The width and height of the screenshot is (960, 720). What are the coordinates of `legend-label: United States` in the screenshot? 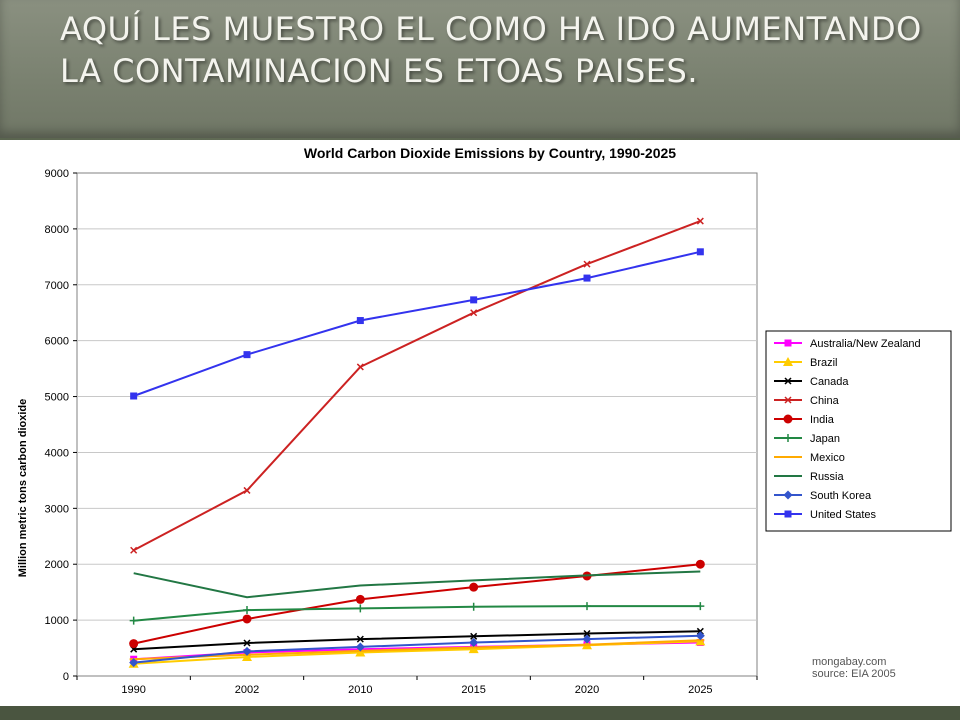 It's located at (843, 515).